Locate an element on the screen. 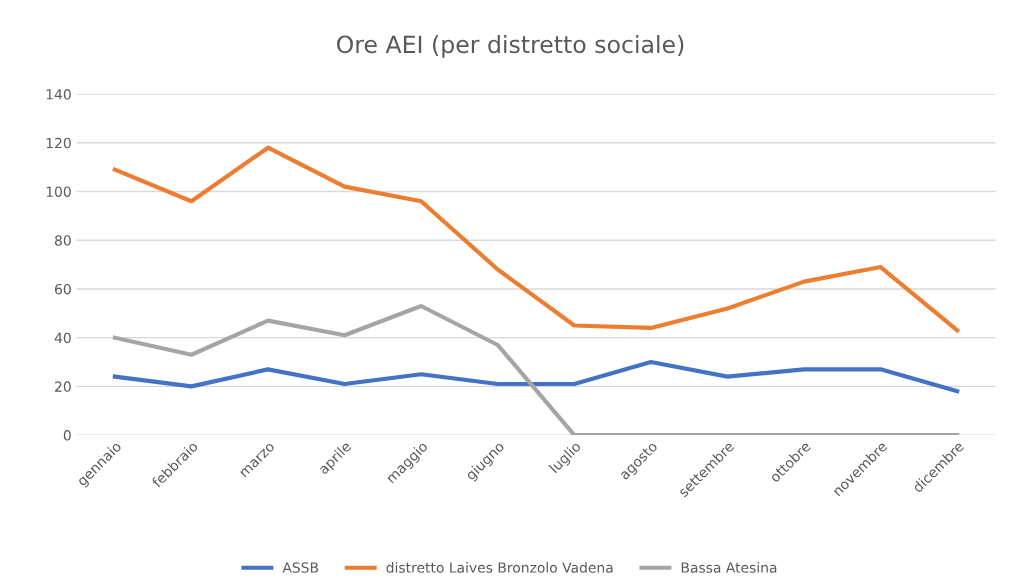 This screenshot has height=588, width=1021. y-tick-label: 80 is located at coordinates (62, 240).